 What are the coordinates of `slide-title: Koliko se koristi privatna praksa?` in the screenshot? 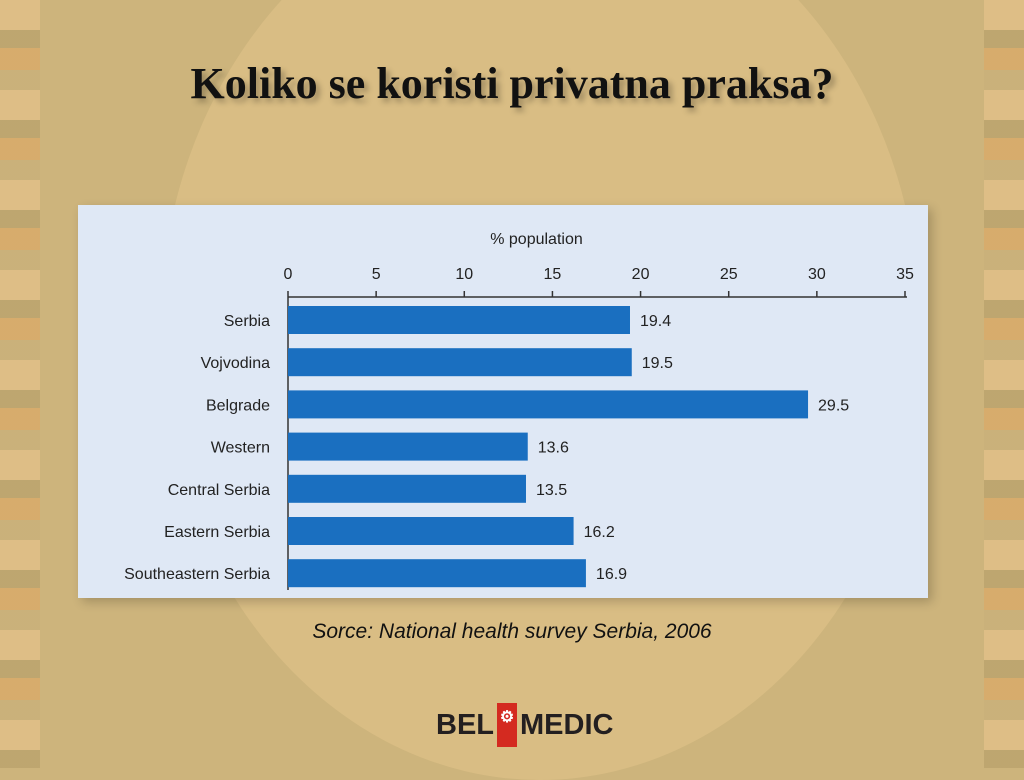 It's located at (512, 83).